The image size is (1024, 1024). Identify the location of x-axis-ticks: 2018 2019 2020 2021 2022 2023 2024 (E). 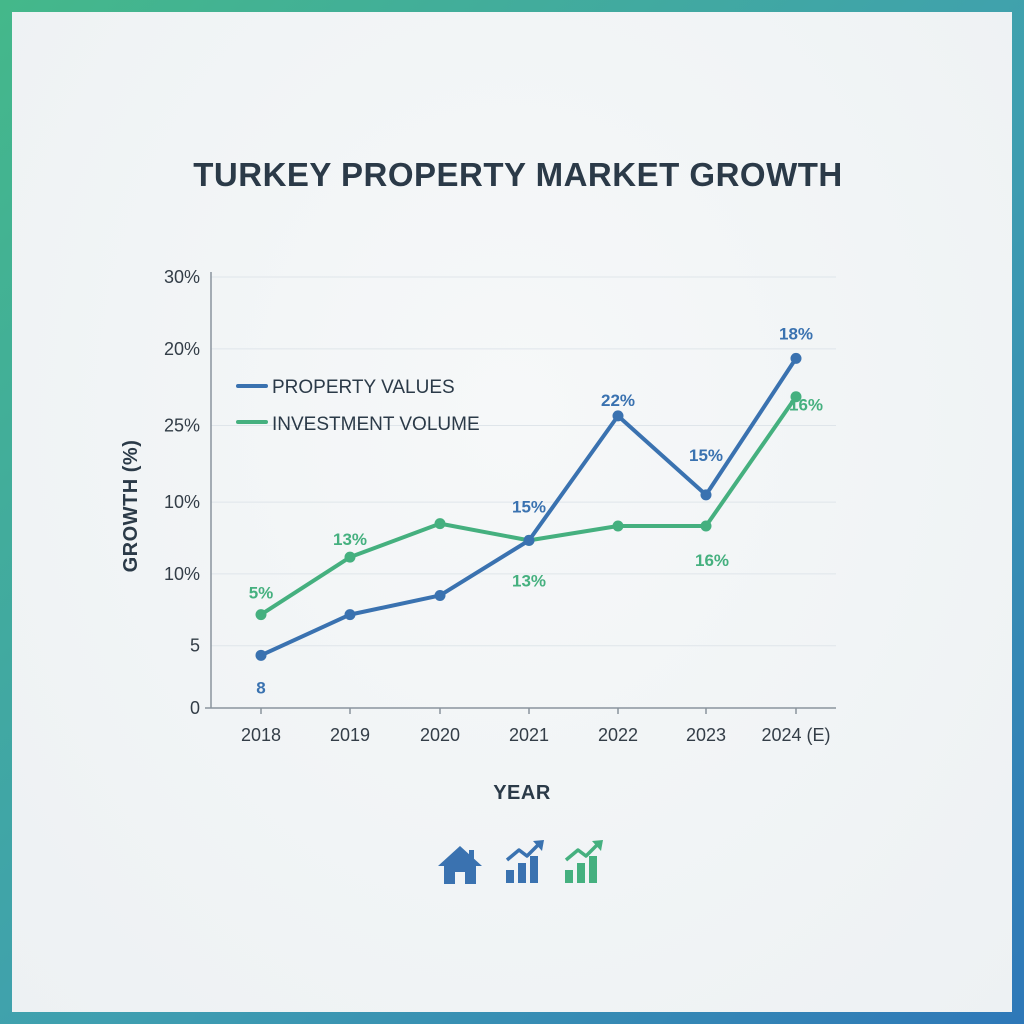
(536, 726).